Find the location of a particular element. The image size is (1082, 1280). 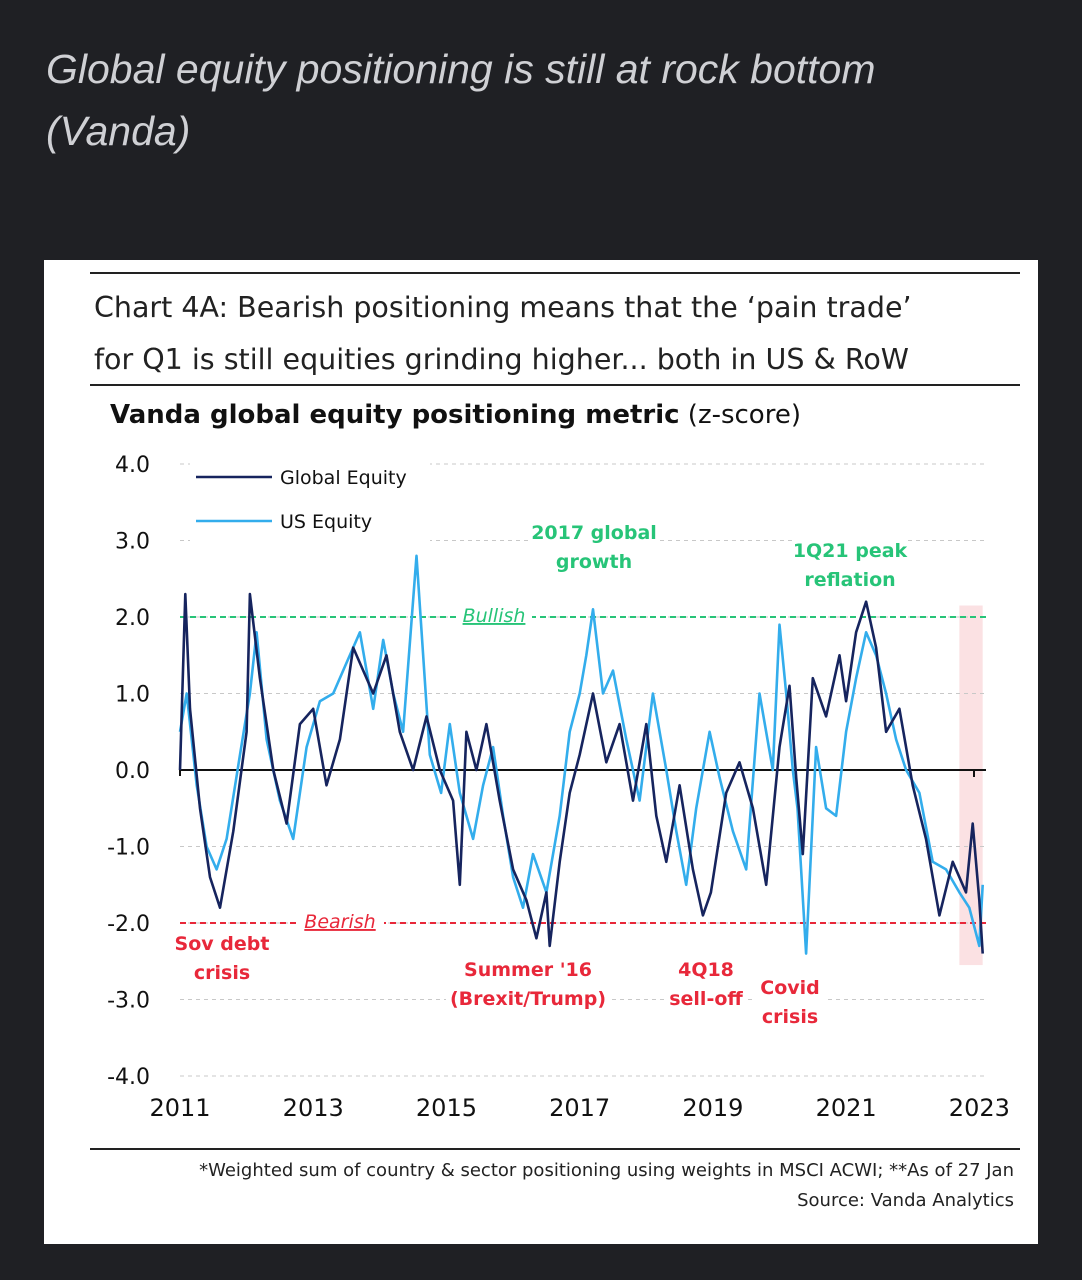

y-tick-label: 1.0 is located at coordinates (132, 695).